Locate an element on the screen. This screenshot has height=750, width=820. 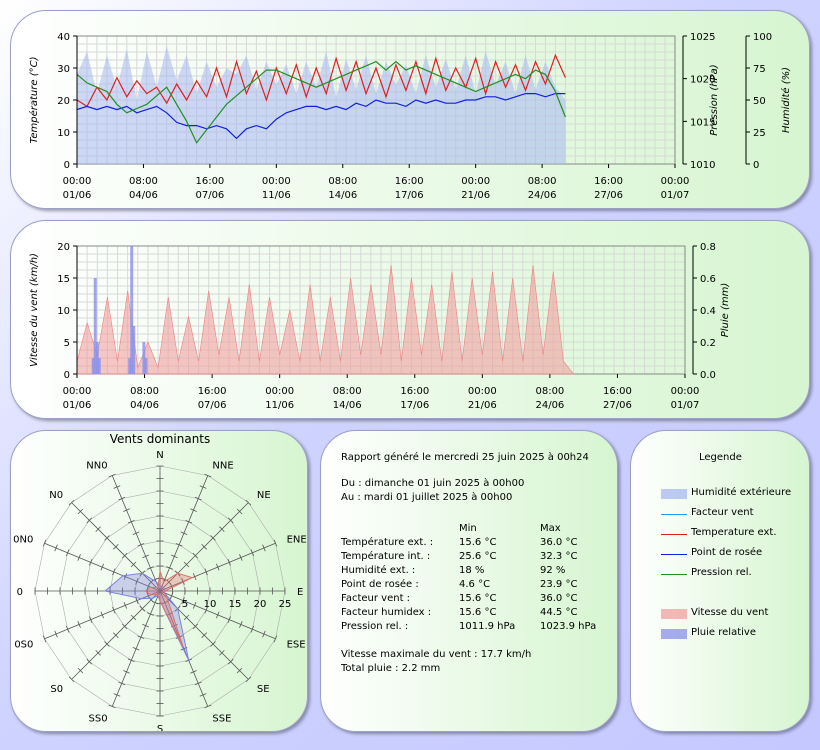
wind-x-tick-date: 17/06 is located at coordinates (414, 405).